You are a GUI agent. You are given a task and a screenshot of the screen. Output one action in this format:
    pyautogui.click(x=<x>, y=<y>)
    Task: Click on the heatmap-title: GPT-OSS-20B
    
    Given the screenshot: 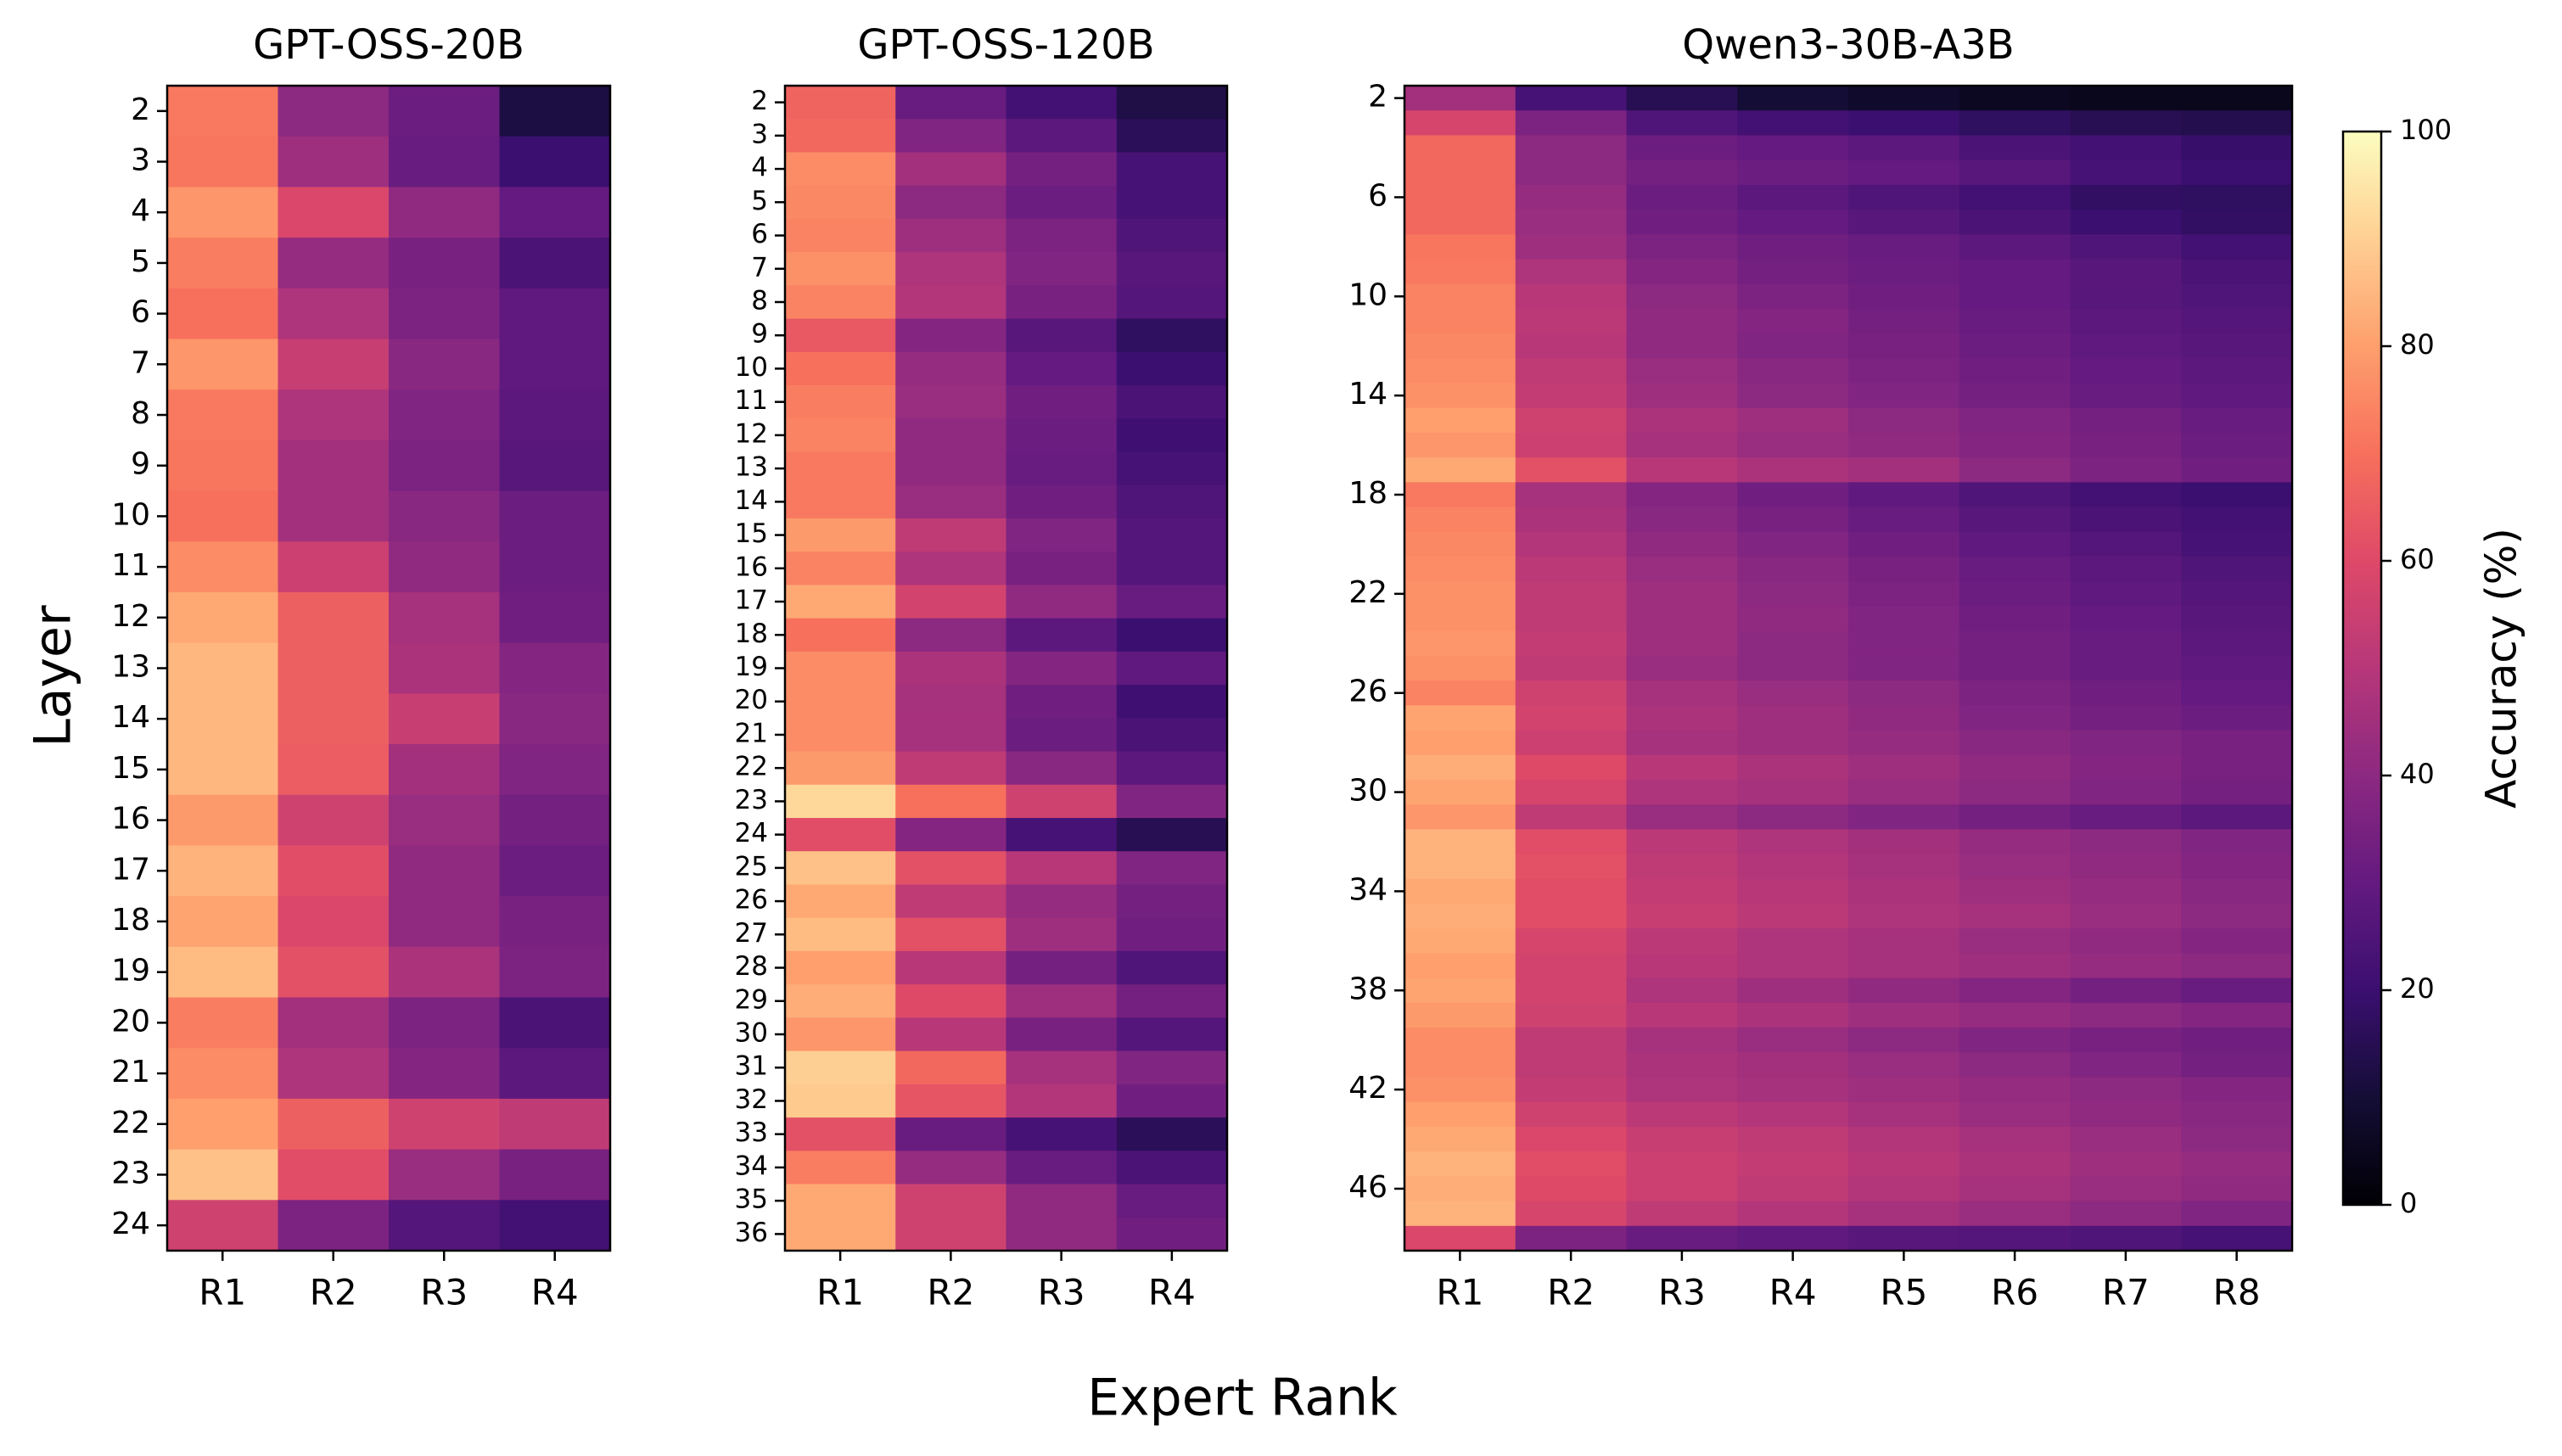 What is the action you would take?
    pyautogui.click(x=388, y=45)
    